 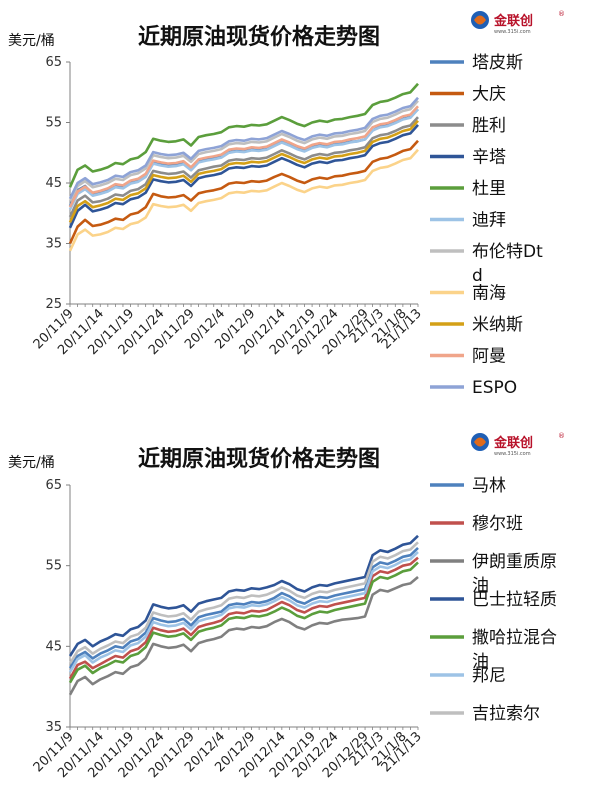 I want to click on legend-label: 巴士拉轻质, so click(x=514, y=600).